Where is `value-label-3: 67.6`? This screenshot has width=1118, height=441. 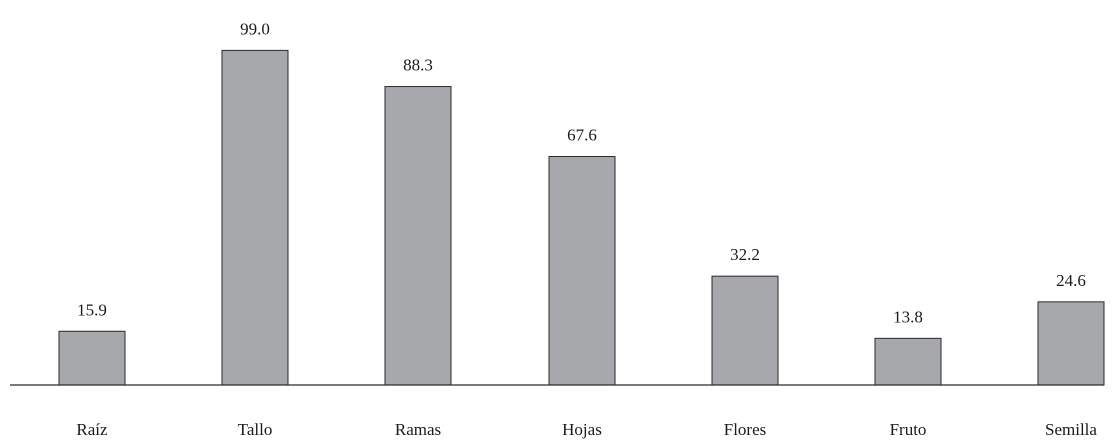
value-label-3: 67.6 is located at coordinates (582, 135).